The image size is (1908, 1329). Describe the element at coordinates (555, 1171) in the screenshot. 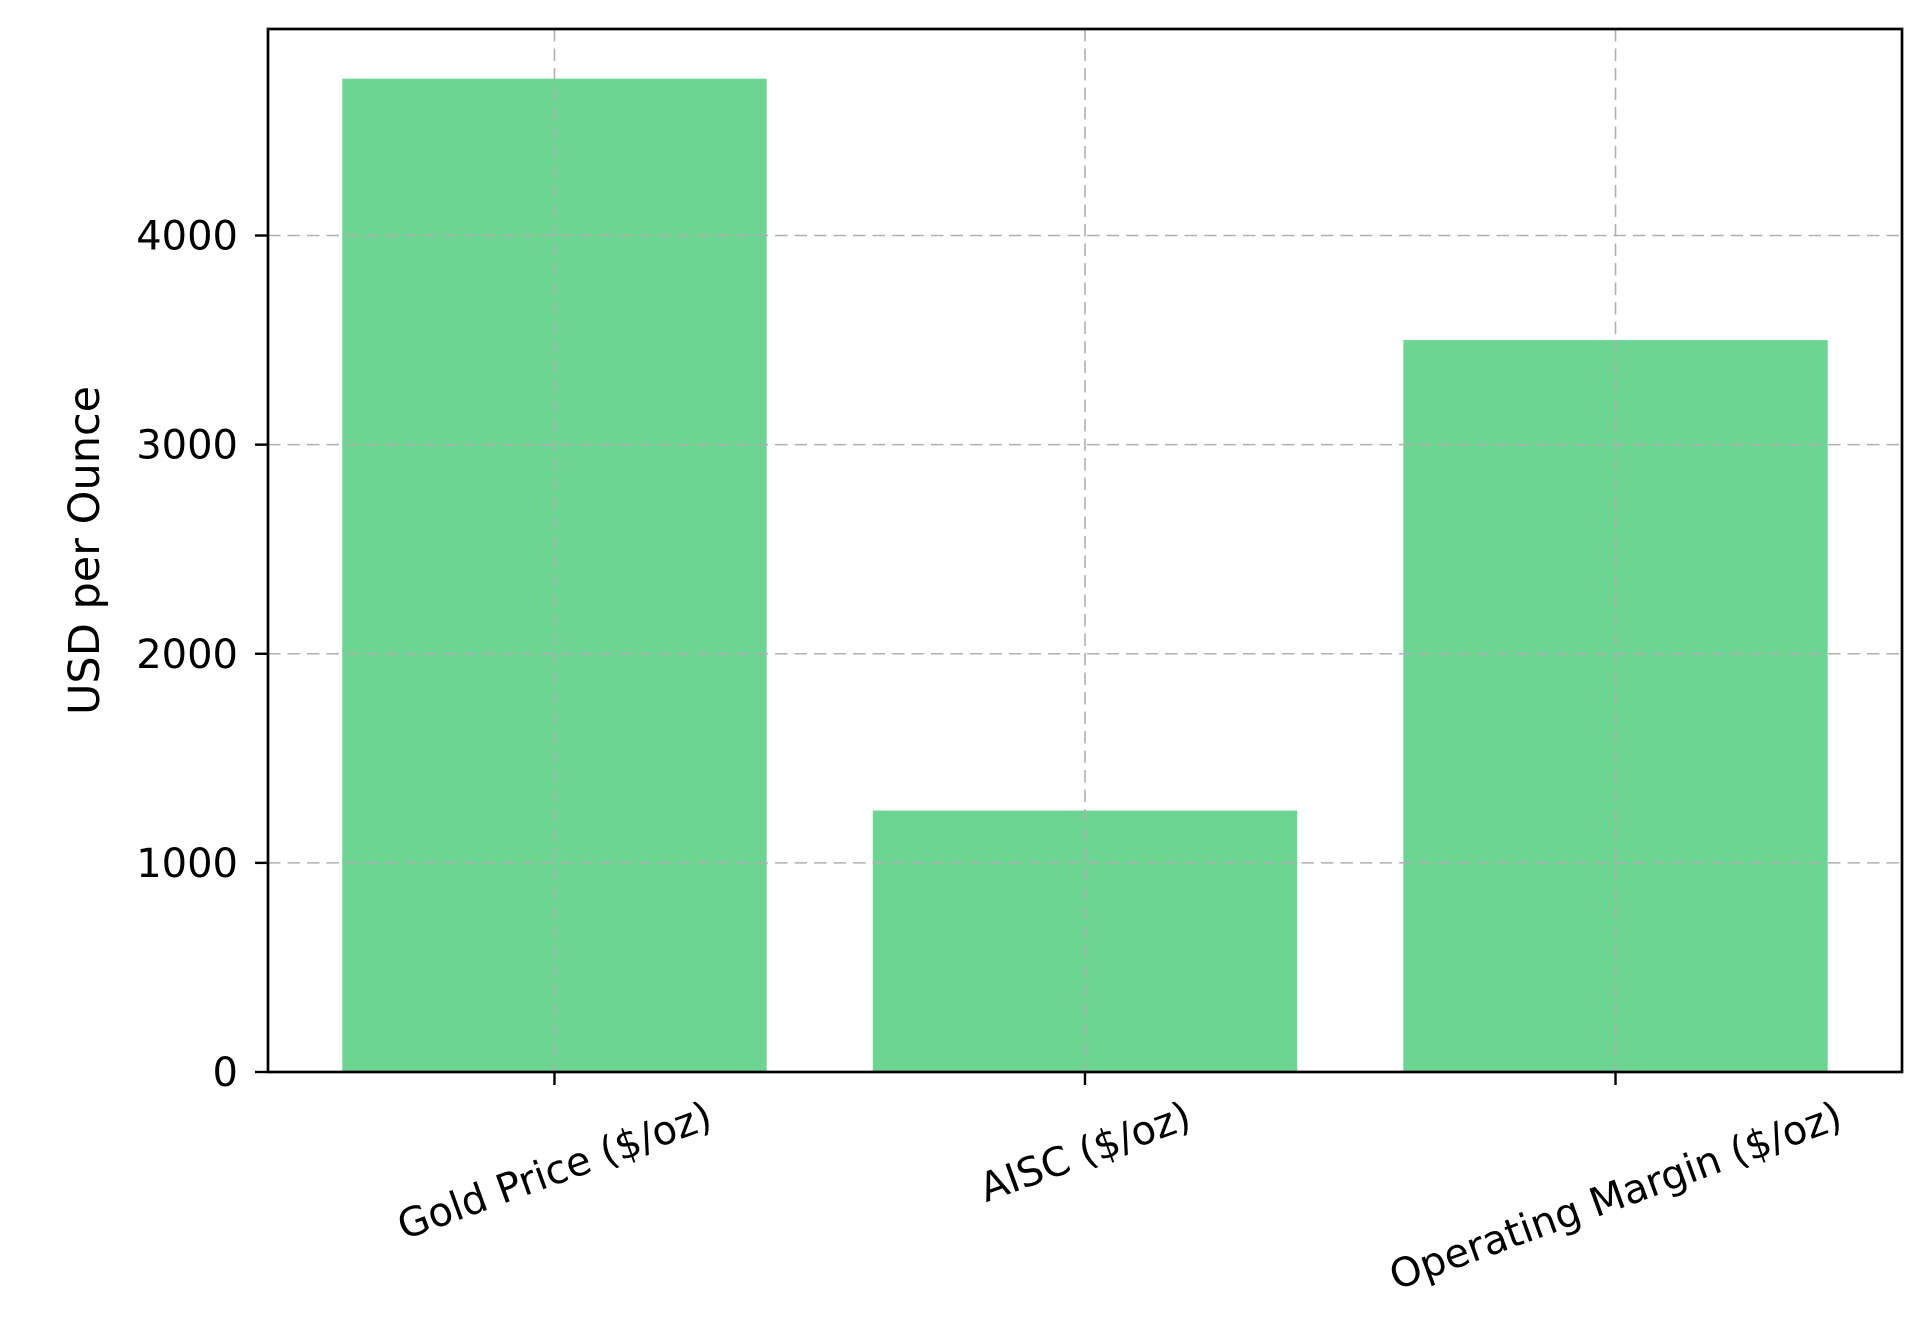

I see `x-tick-label: Gold Price ($/oz)` at that location.